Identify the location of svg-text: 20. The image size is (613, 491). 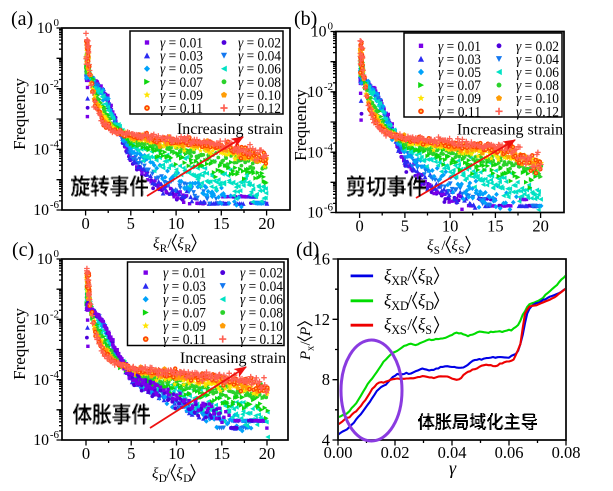
(266, 223).